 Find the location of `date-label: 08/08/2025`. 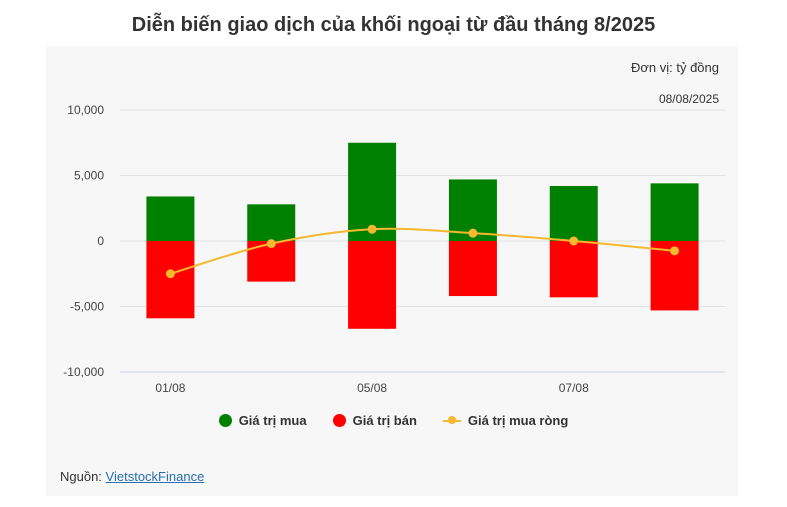

date-label: 08/08/2025 is located at coordinates (688, 99).